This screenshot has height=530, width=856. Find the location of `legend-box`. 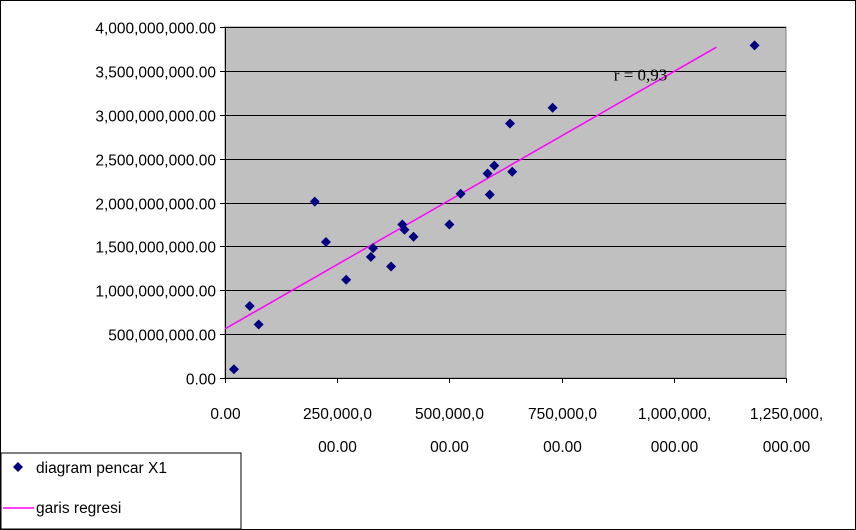

legend-box is located at coordinates (121, 491).